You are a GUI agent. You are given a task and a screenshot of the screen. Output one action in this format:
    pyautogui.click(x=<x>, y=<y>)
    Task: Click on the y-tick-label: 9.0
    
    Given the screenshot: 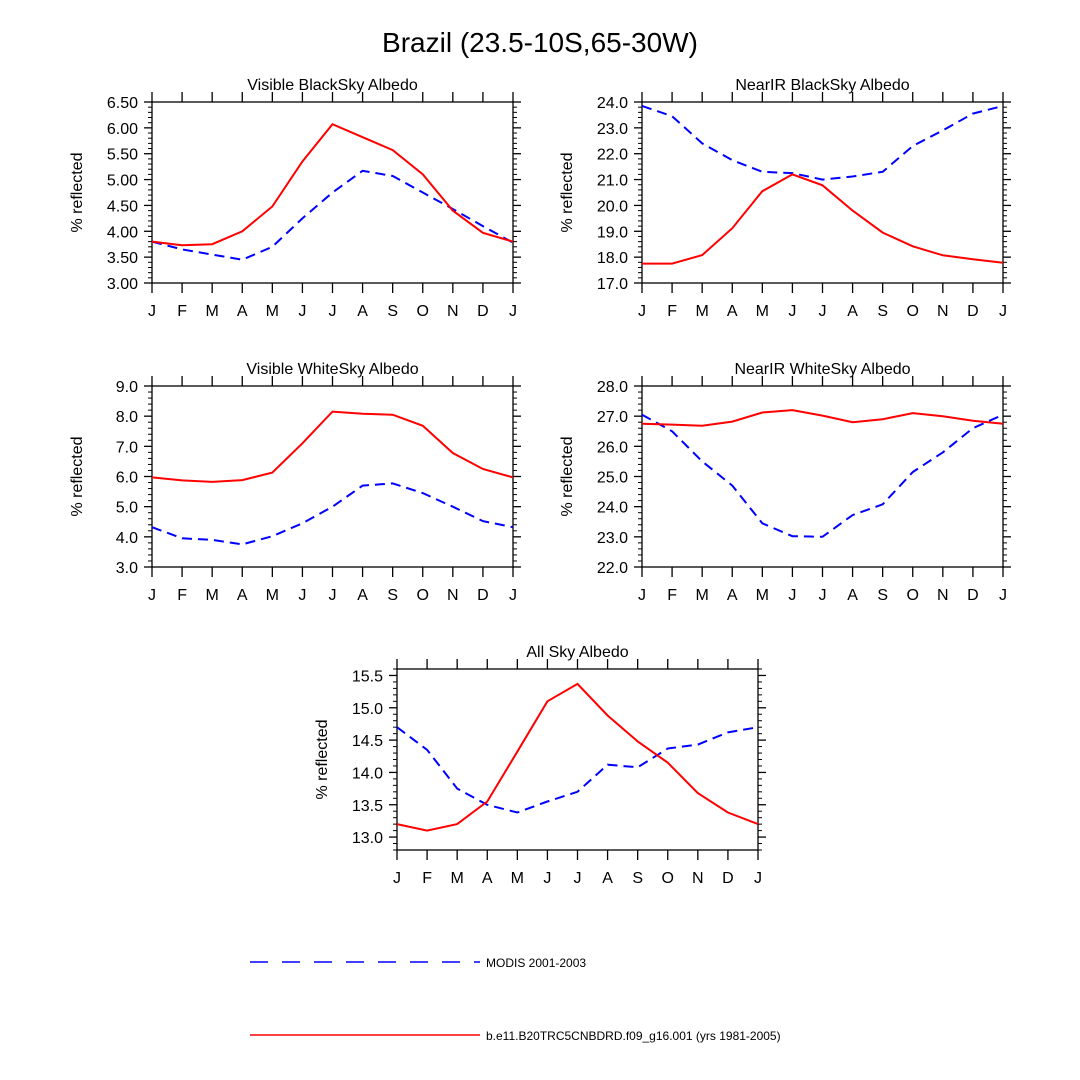 What is the action you would take?
    pyautogui.click(x=127, y=387)
    